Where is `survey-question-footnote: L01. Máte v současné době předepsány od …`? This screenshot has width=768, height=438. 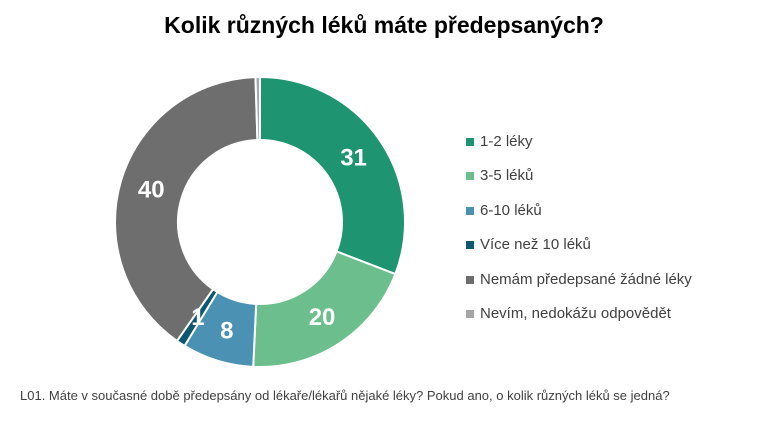 survey-question-footnote: L01. Máte v současné době předepsány od … is located at coordinates (345, 395).